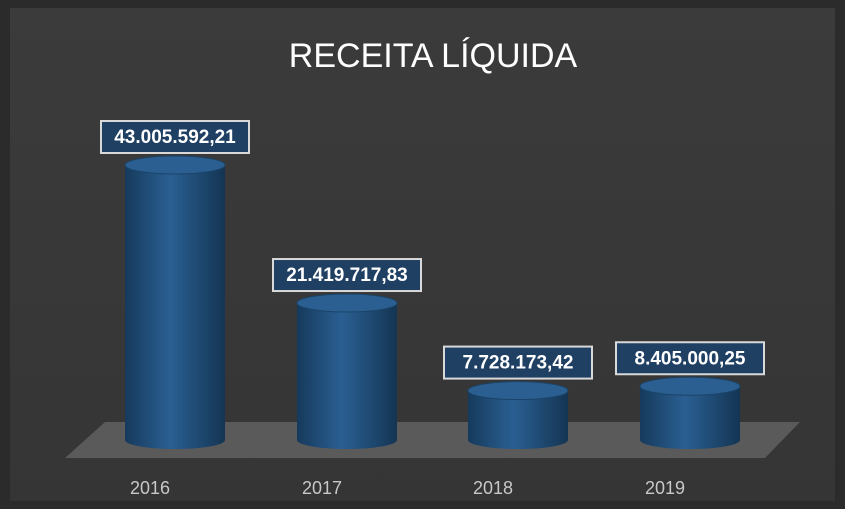 The width and height of the screenshot is (845, 509). What do you see at coordinates (322, 488) in the screenshot?
I see `x-tick-label: 2017` at bounding box center [322, 488].